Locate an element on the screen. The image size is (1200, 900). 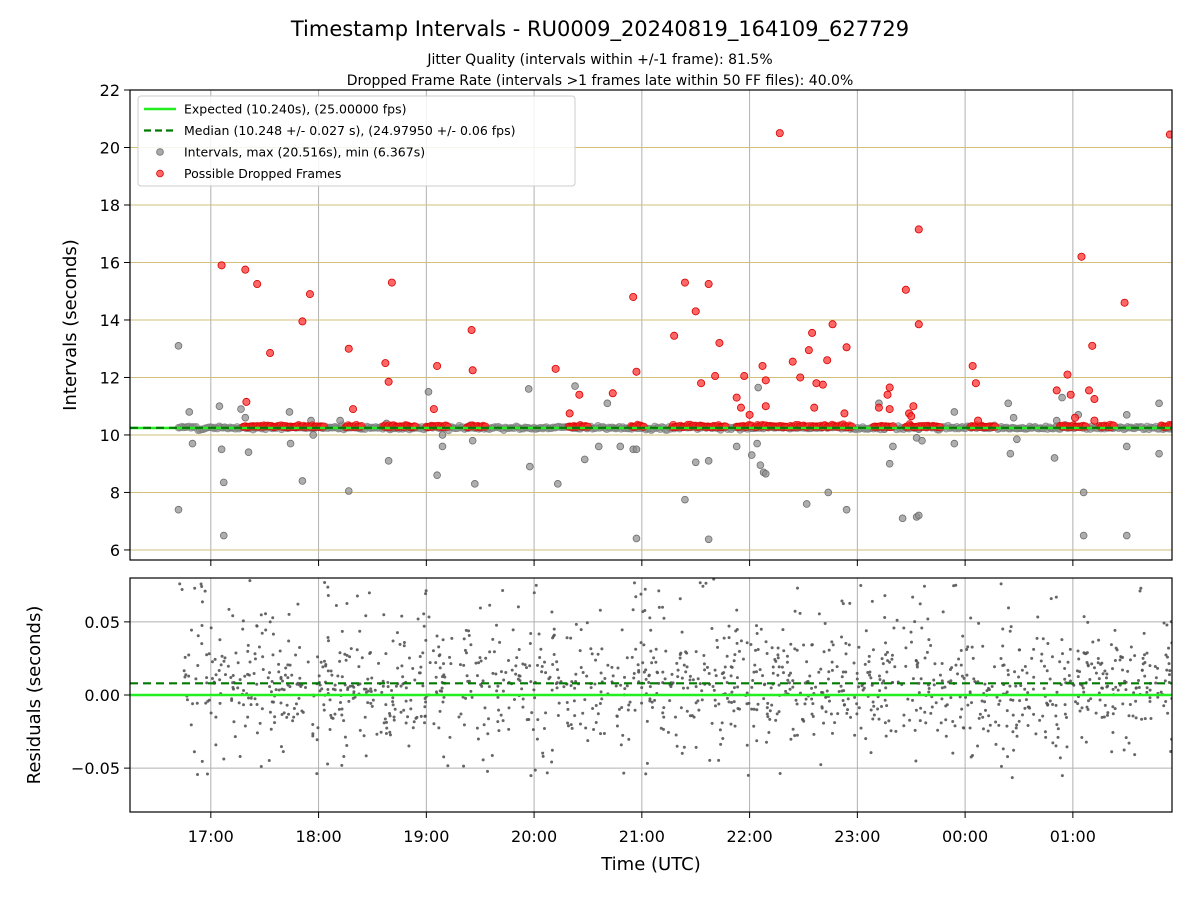
x-axis-label: Time (UTC) is located at coordinates (650, 864).